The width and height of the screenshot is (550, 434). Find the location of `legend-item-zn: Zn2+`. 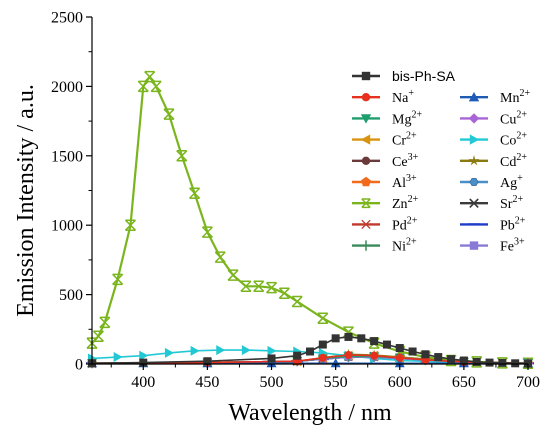

legend-item-zn: Zn2+ is located at coordinates (385, 203).